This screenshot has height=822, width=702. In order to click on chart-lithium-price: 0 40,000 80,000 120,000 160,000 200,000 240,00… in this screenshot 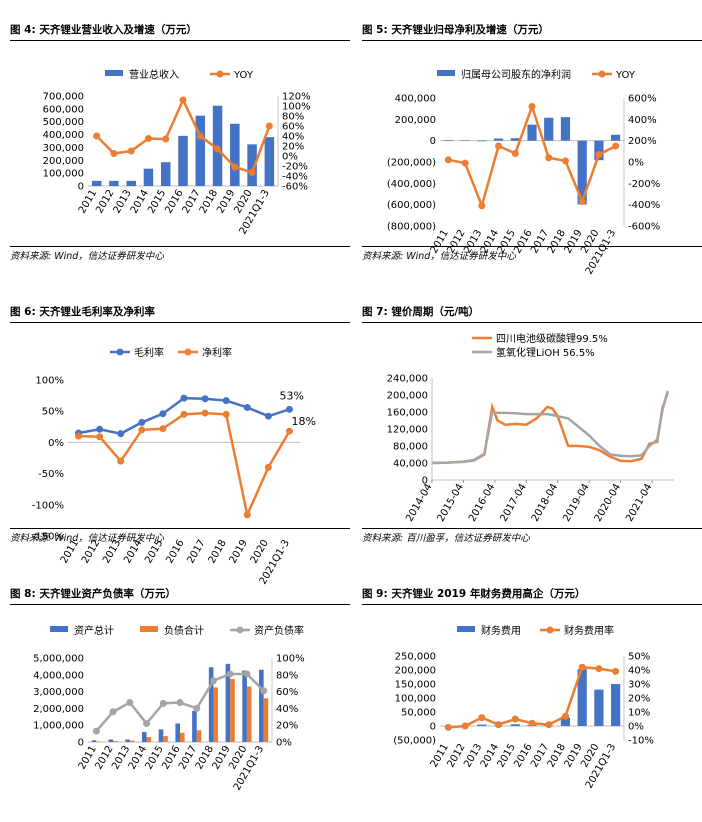, I will do `click(530, 428)`.